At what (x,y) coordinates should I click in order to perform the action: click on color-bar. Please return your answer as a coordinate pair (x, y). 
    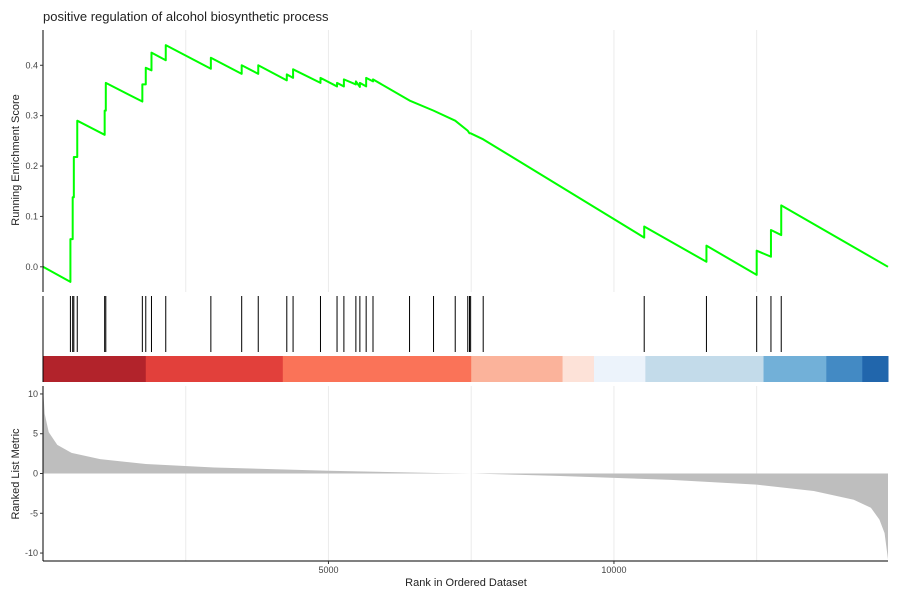
    Looking at the image, I should click on (466, 369).